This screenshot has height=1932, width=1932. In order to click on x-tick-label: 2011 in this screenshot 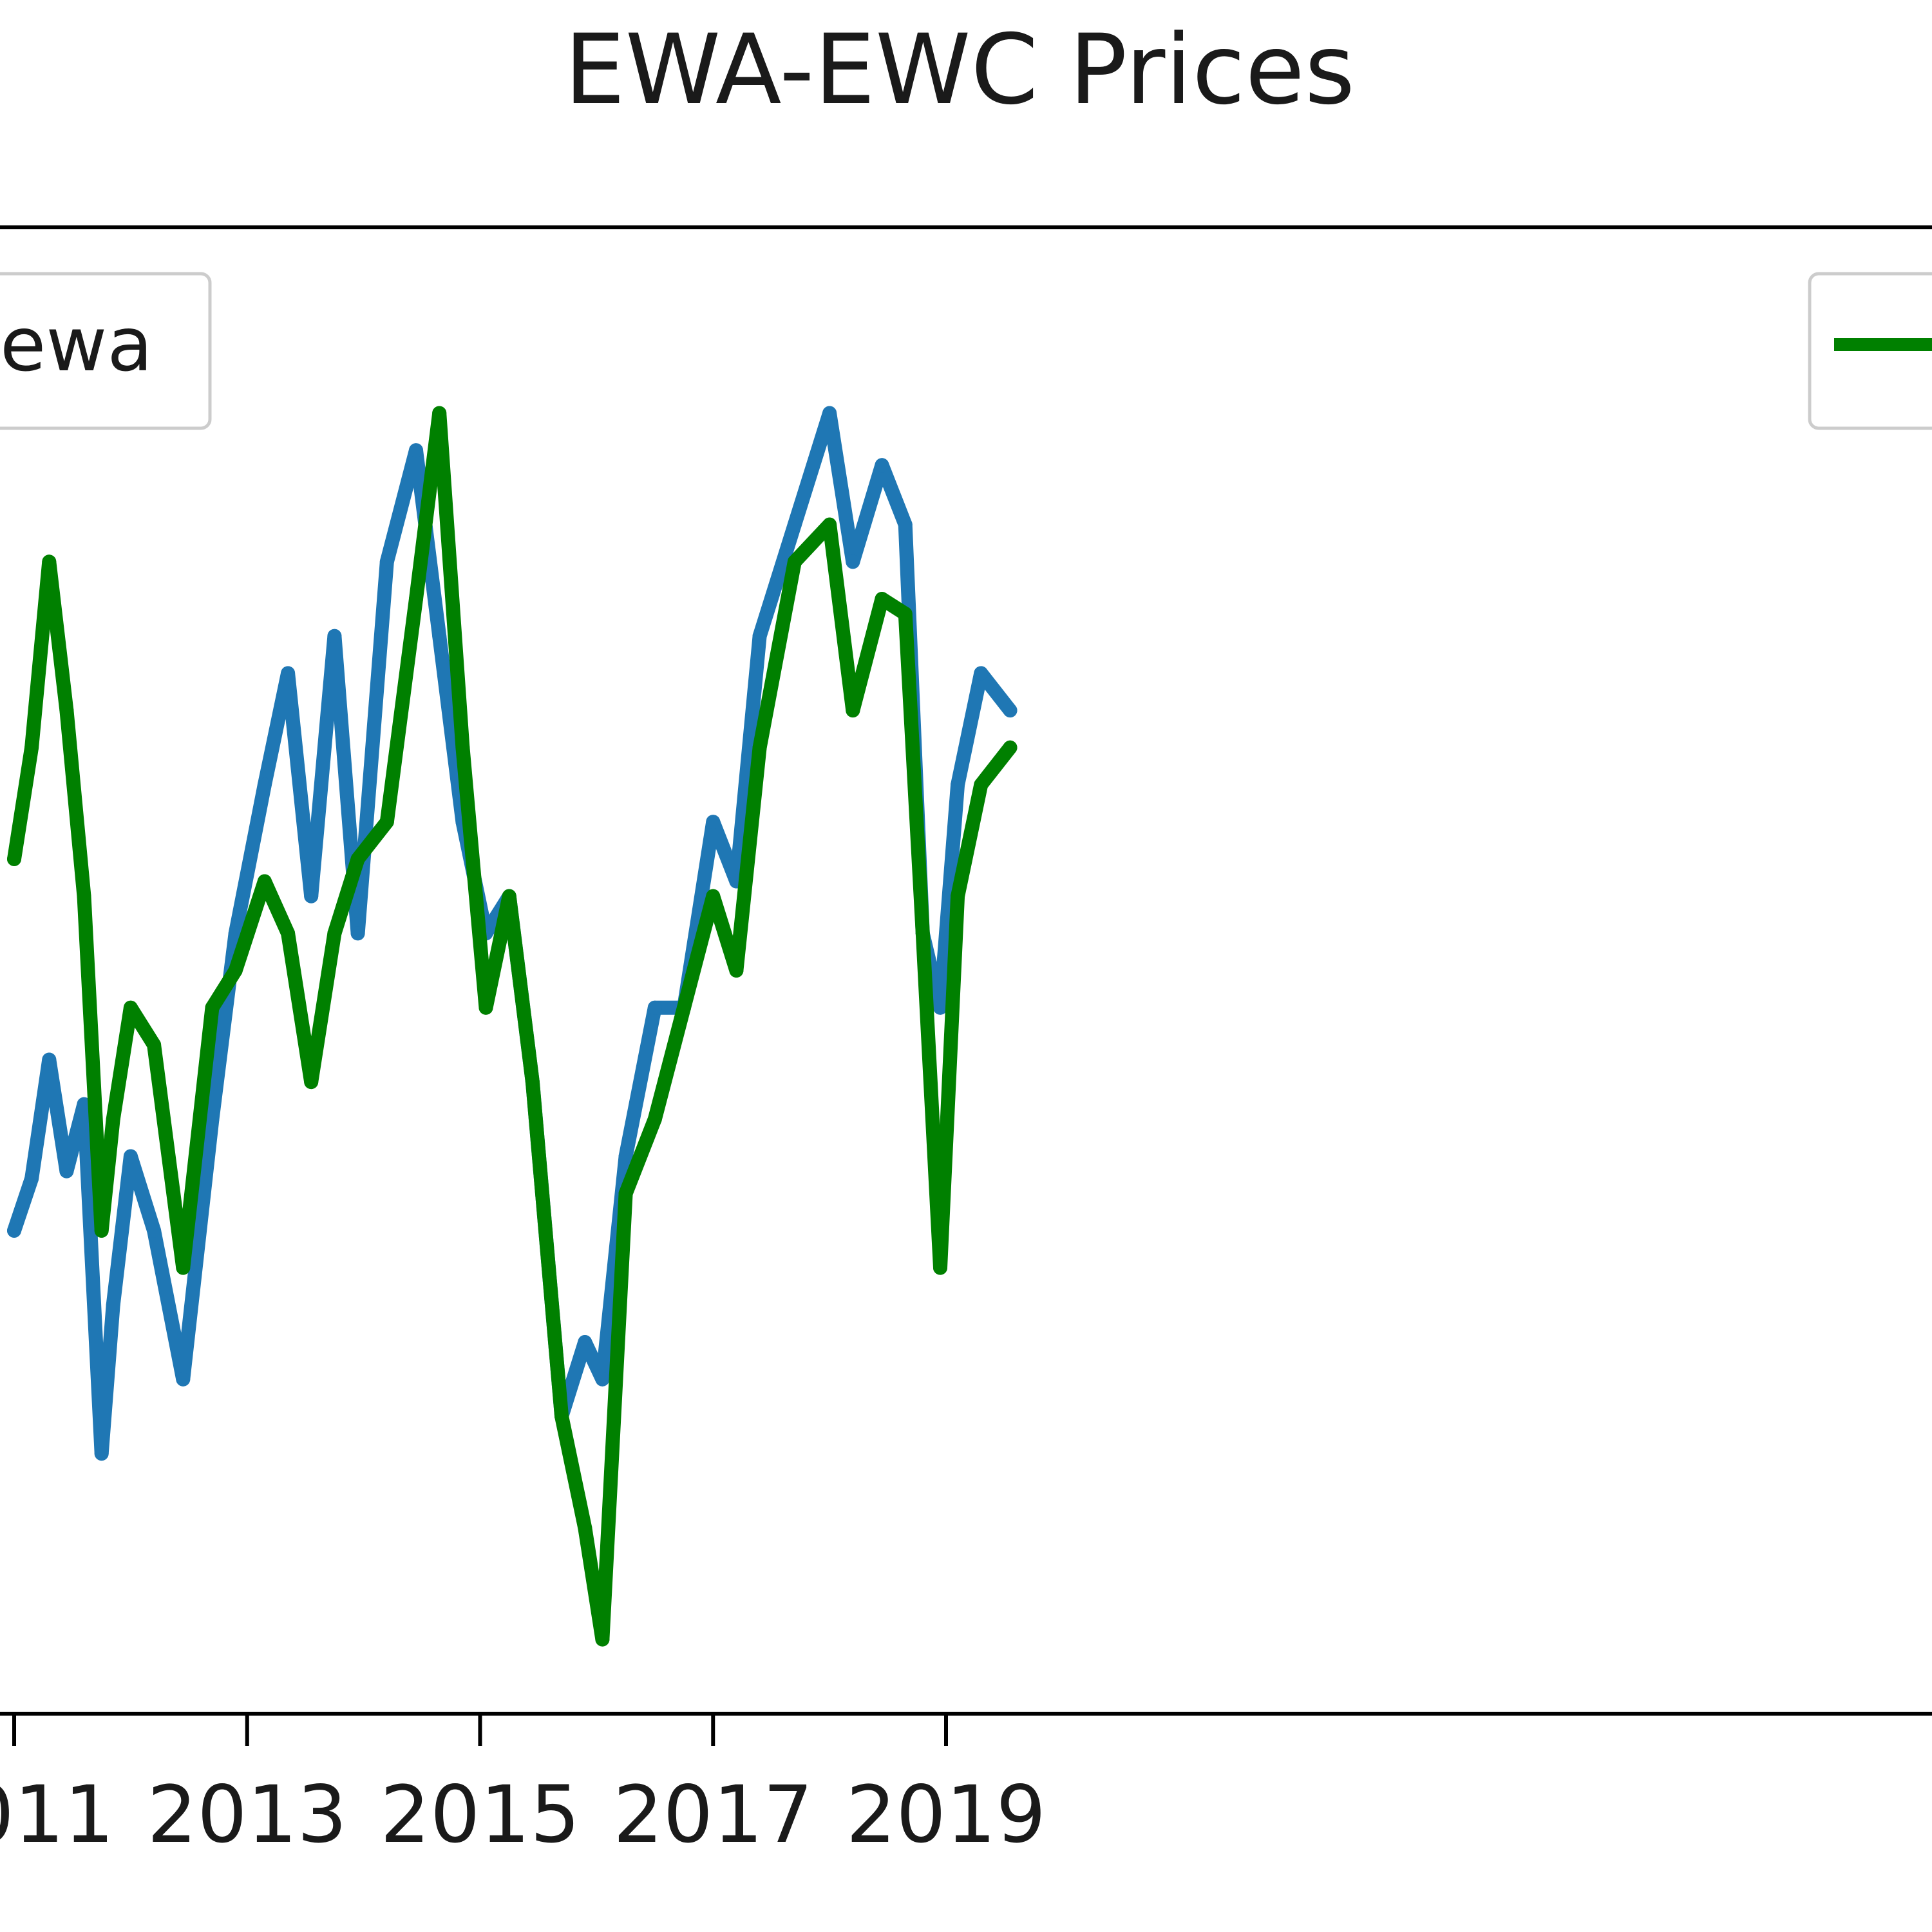, I will do `click(57, 1815)`.